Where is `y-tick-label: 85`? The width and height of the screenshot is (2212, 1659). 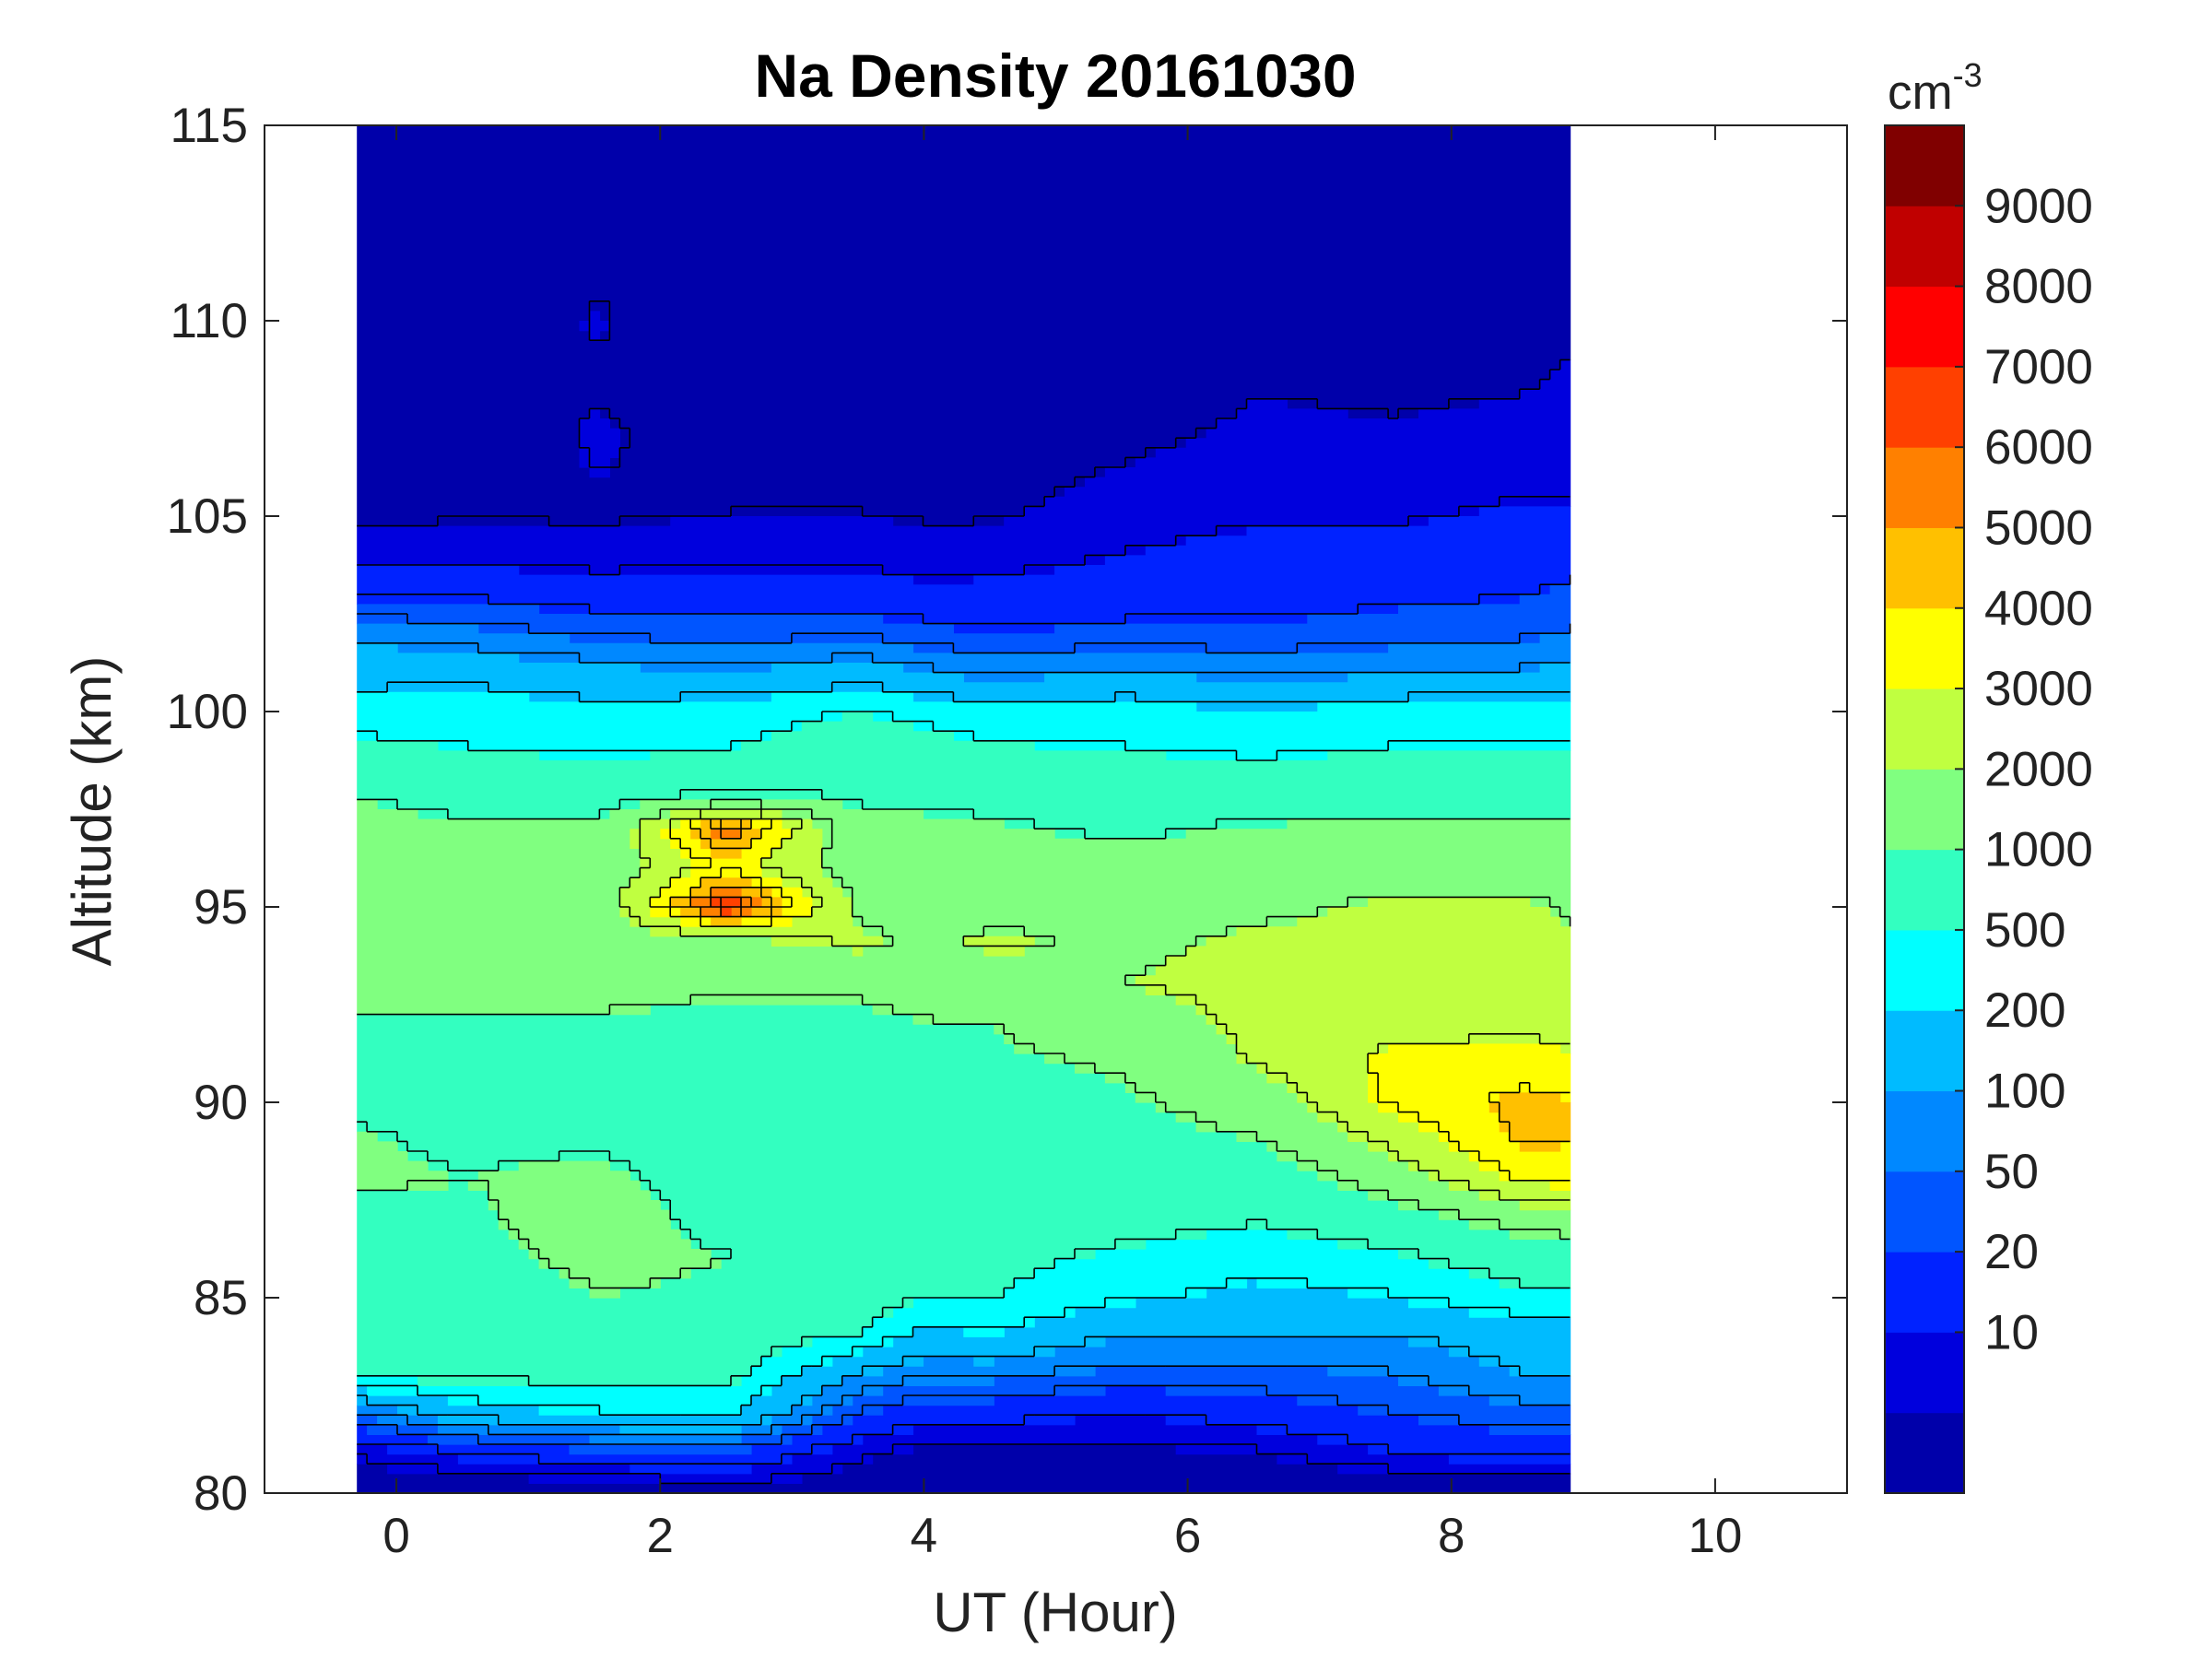
y-tick-label: 85 is located at coordinates (221, 1298).